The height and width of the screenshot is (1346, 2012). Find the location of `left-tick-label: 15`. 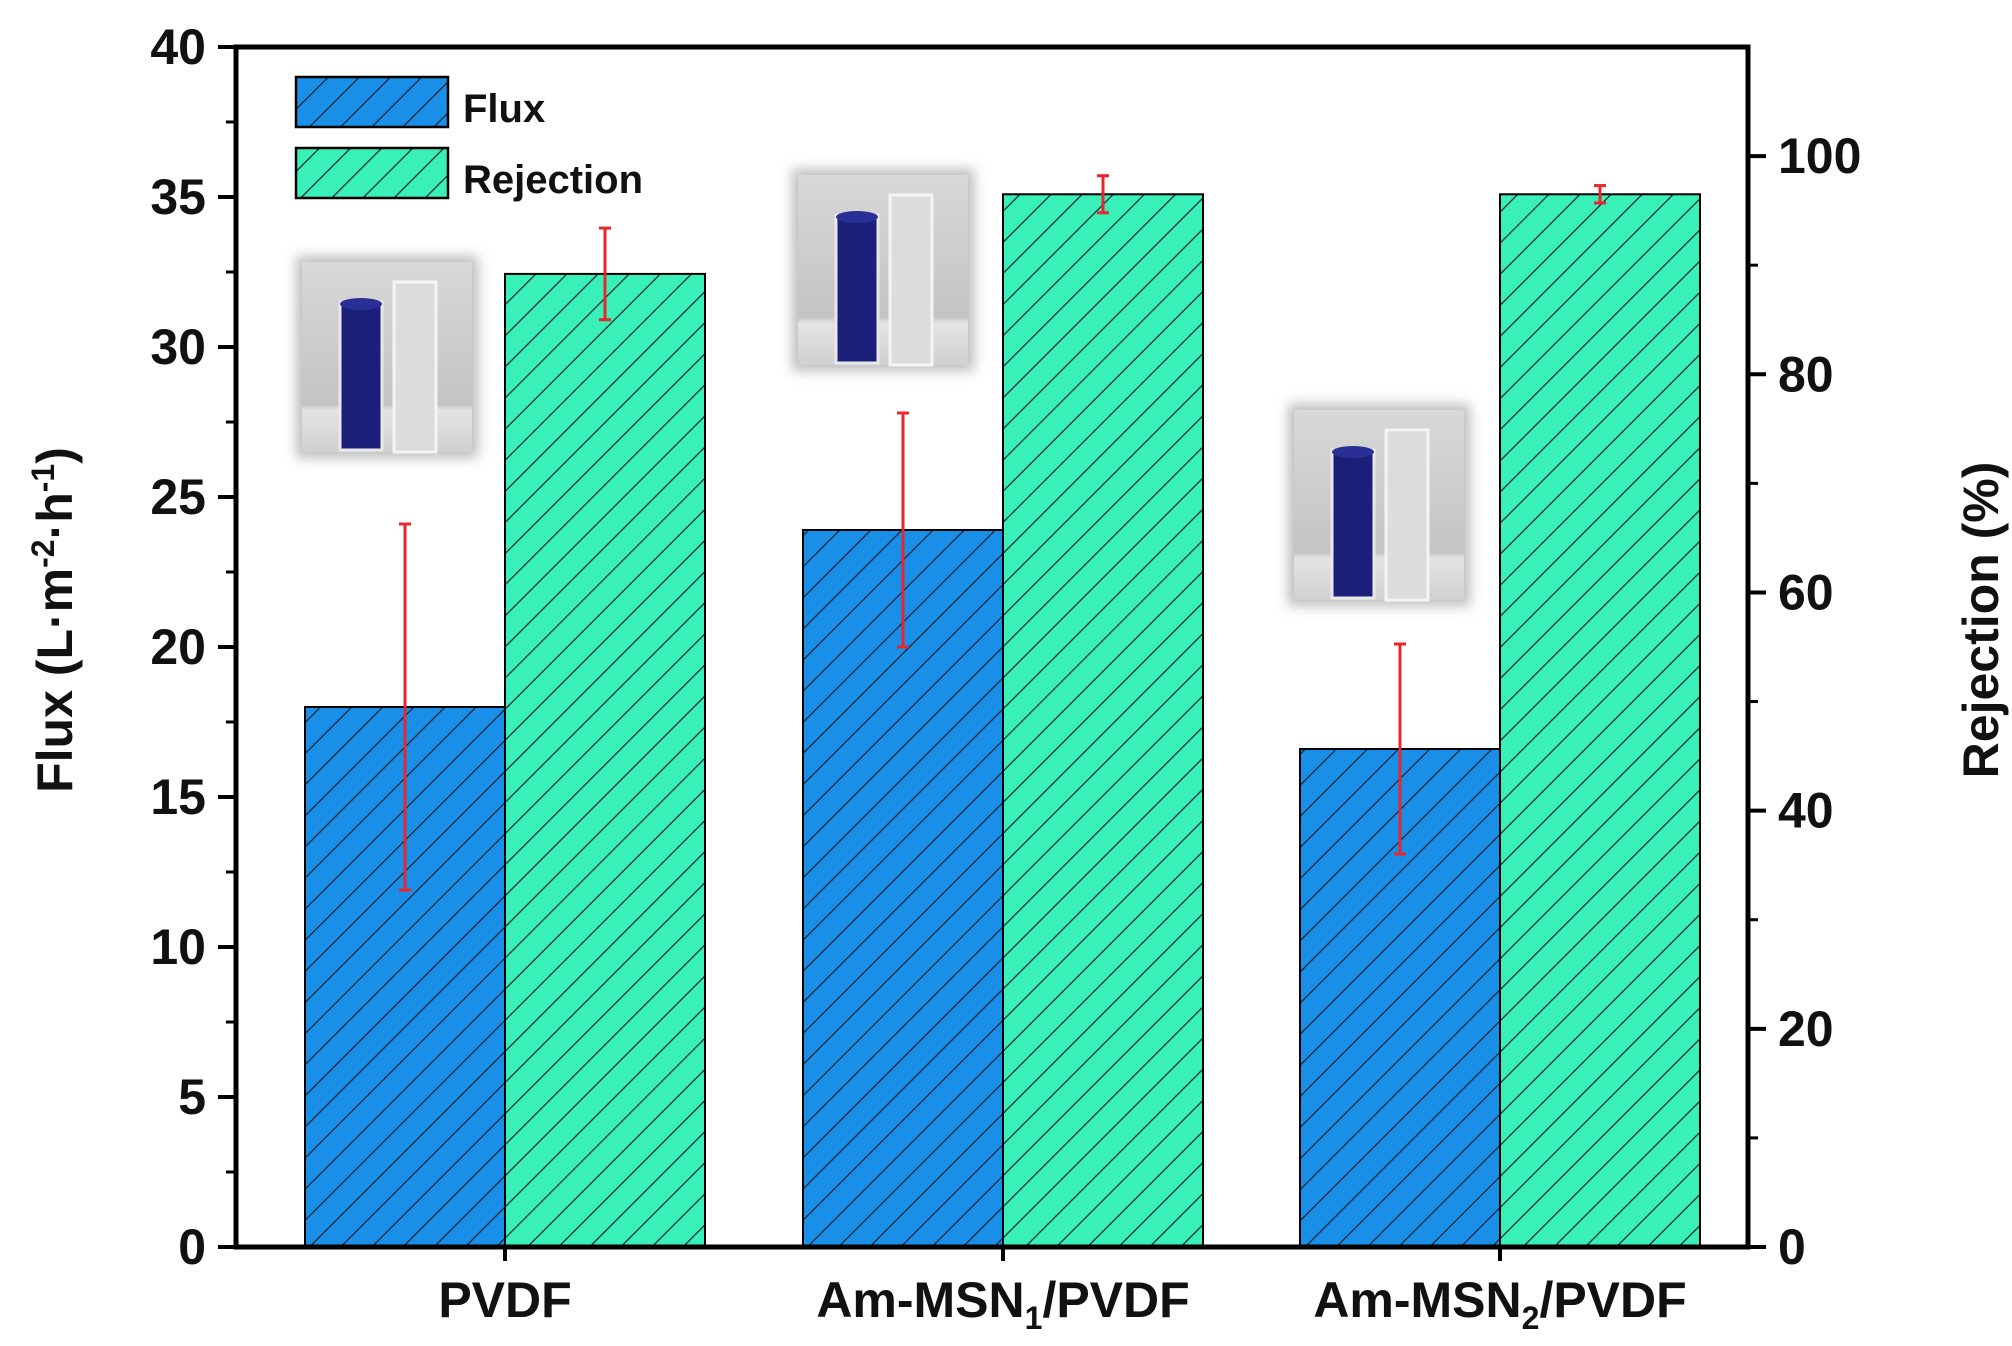

left-tick-label: 15 is located at coordinates (178, 797).